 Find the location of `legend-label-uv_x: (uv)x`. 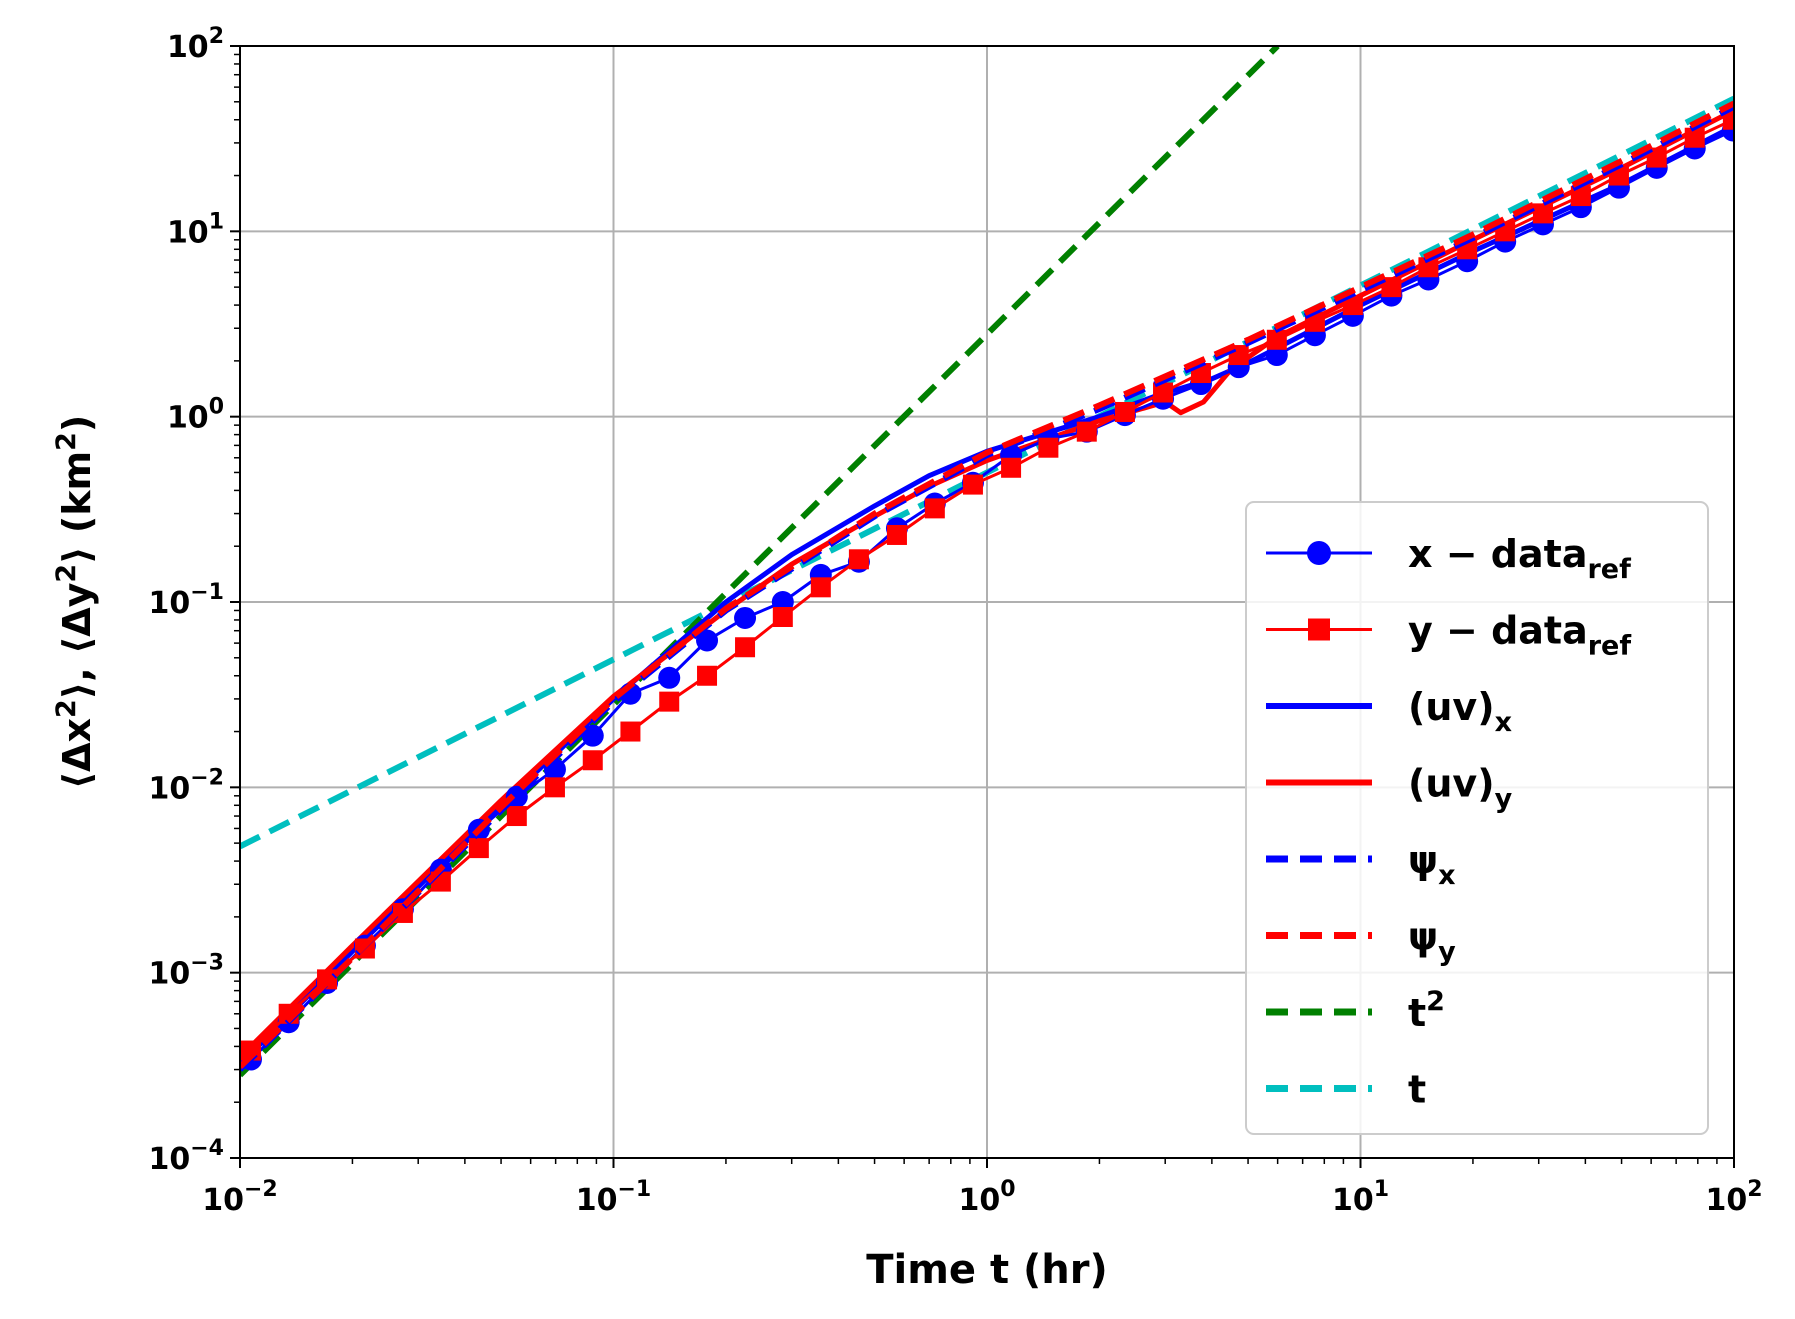

legend-label-uv_x: (uv)x is located at coordinates (1460, 711).